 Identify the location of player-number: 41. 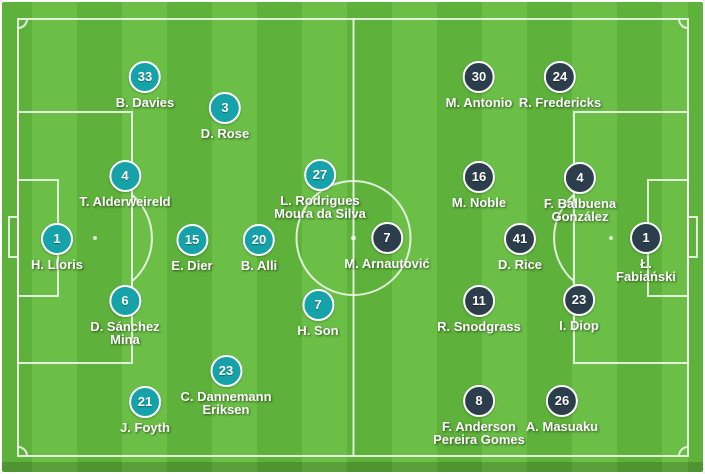
(520, 238).